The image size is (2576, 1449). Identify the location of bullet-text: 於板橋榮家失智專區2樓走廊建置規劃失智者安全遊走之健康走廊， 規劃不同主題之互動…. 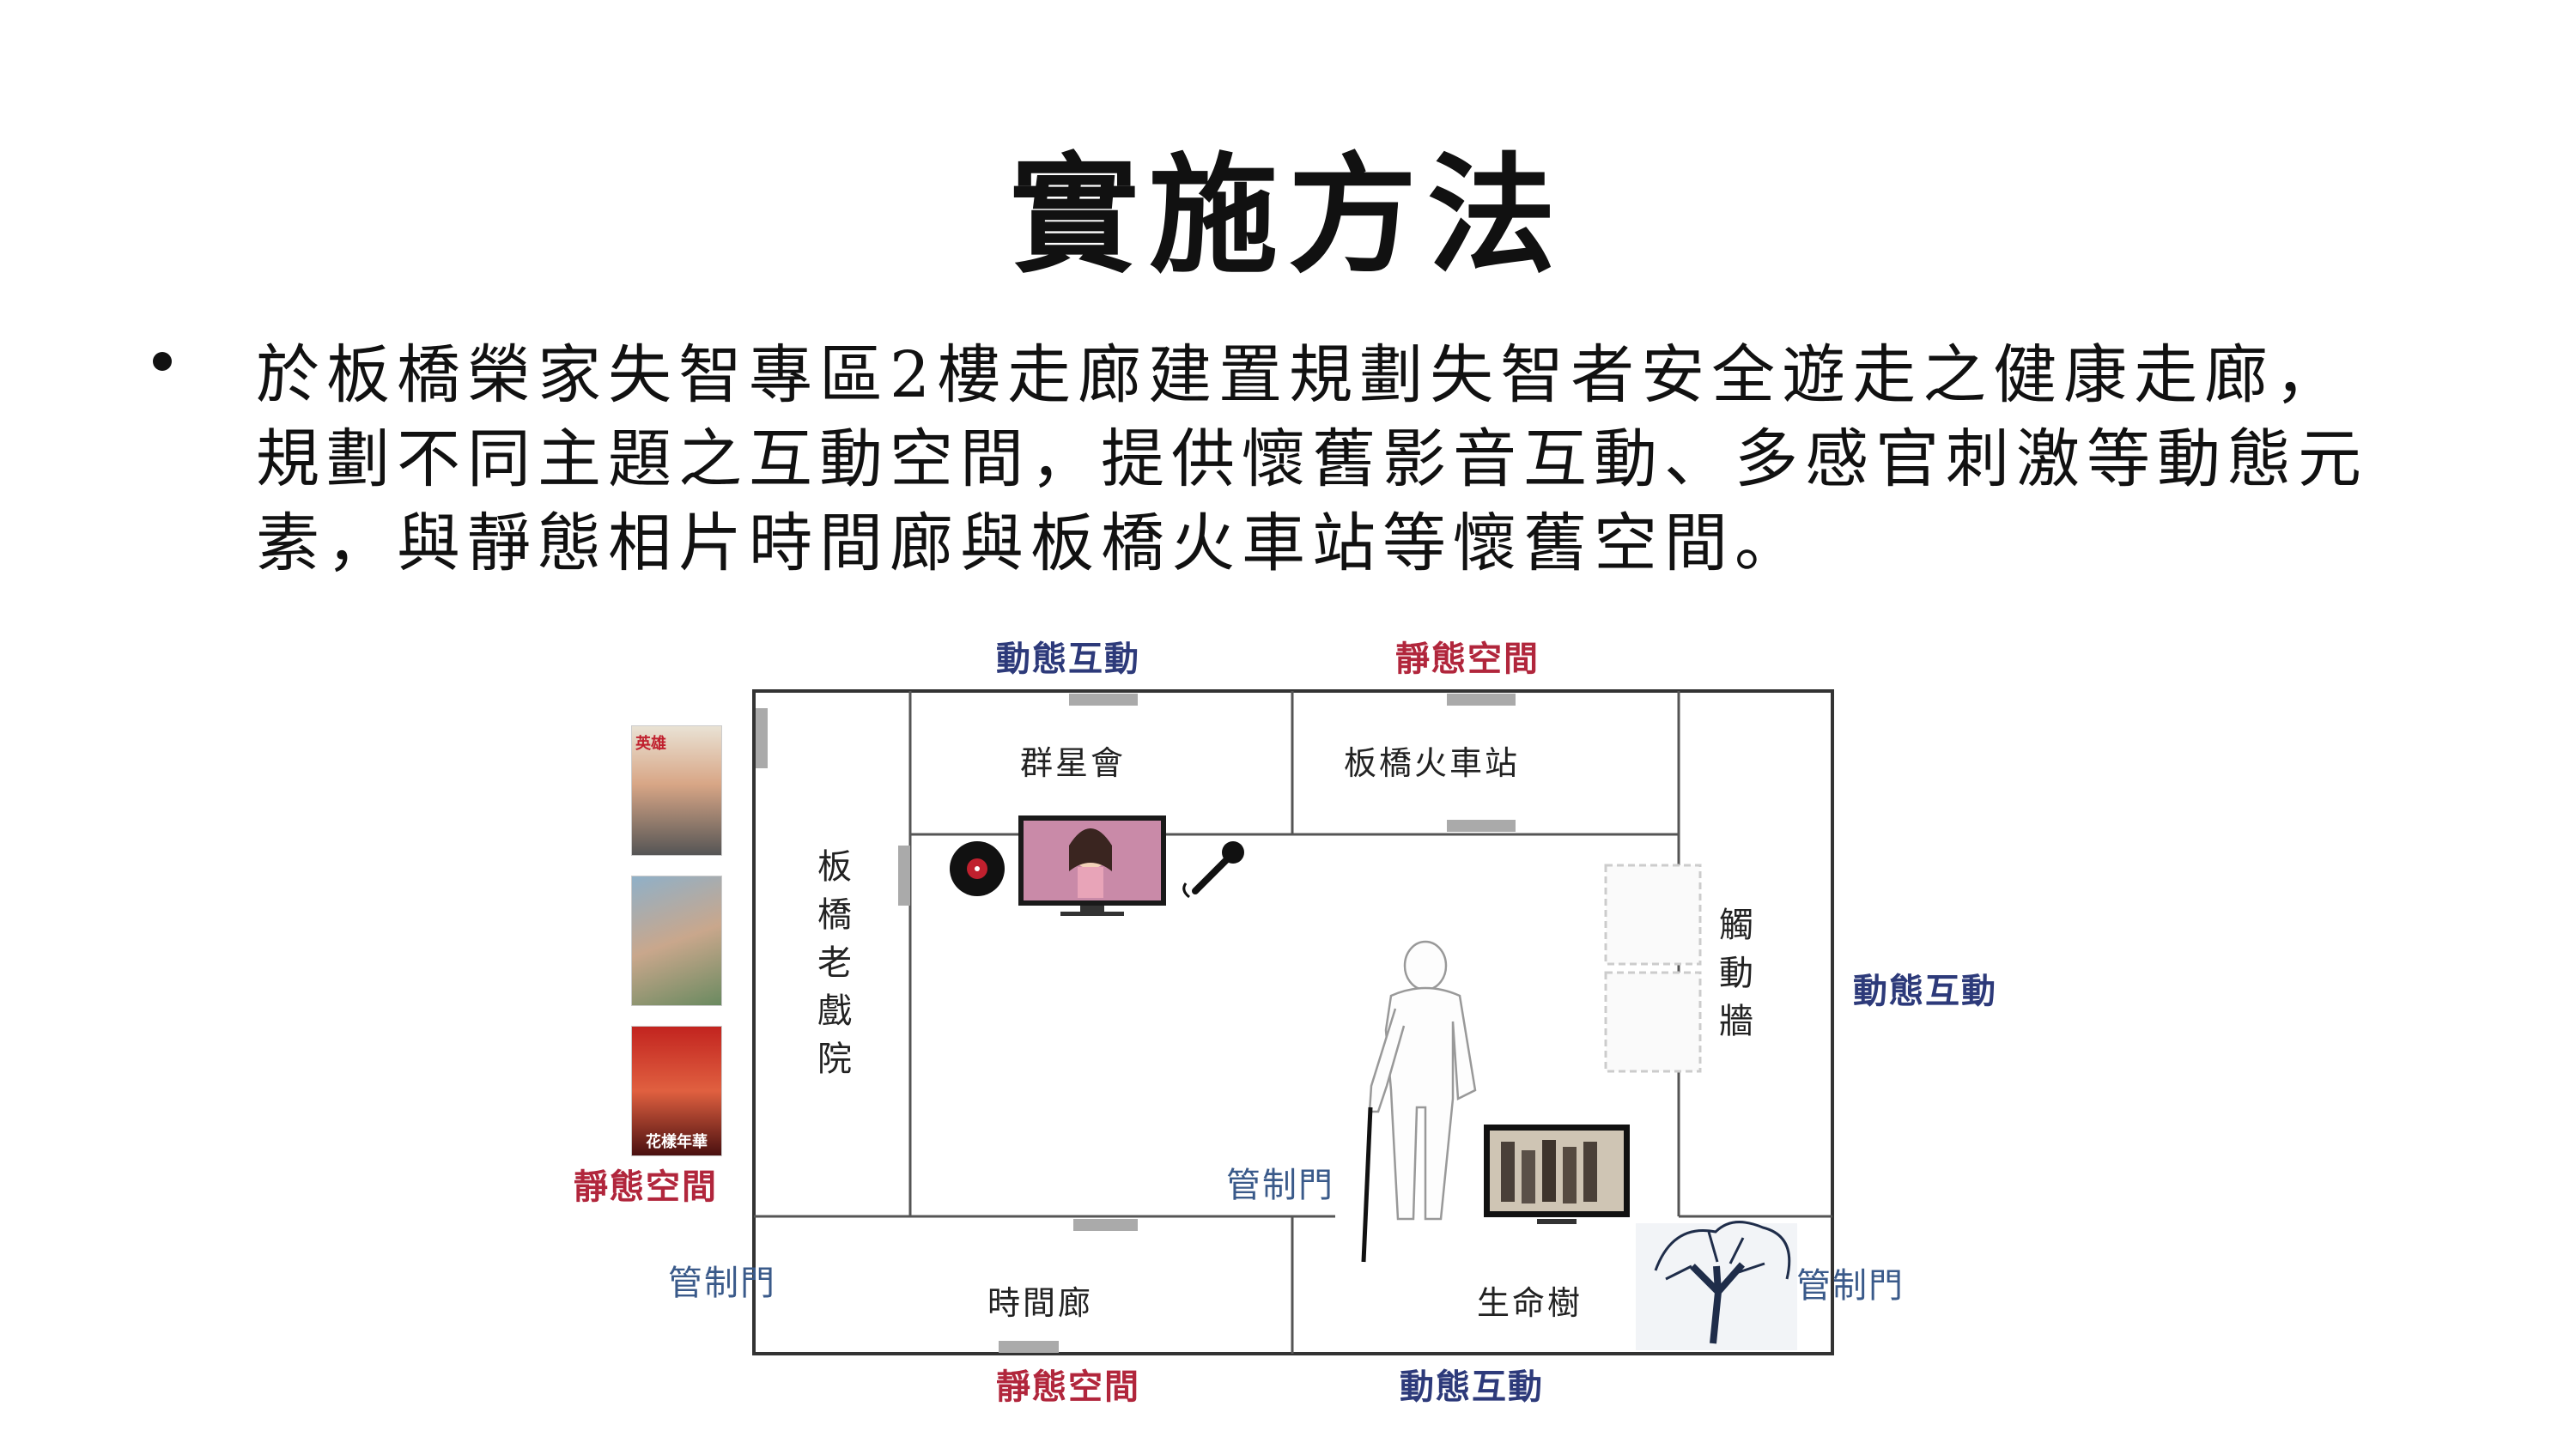
(1355, 459).